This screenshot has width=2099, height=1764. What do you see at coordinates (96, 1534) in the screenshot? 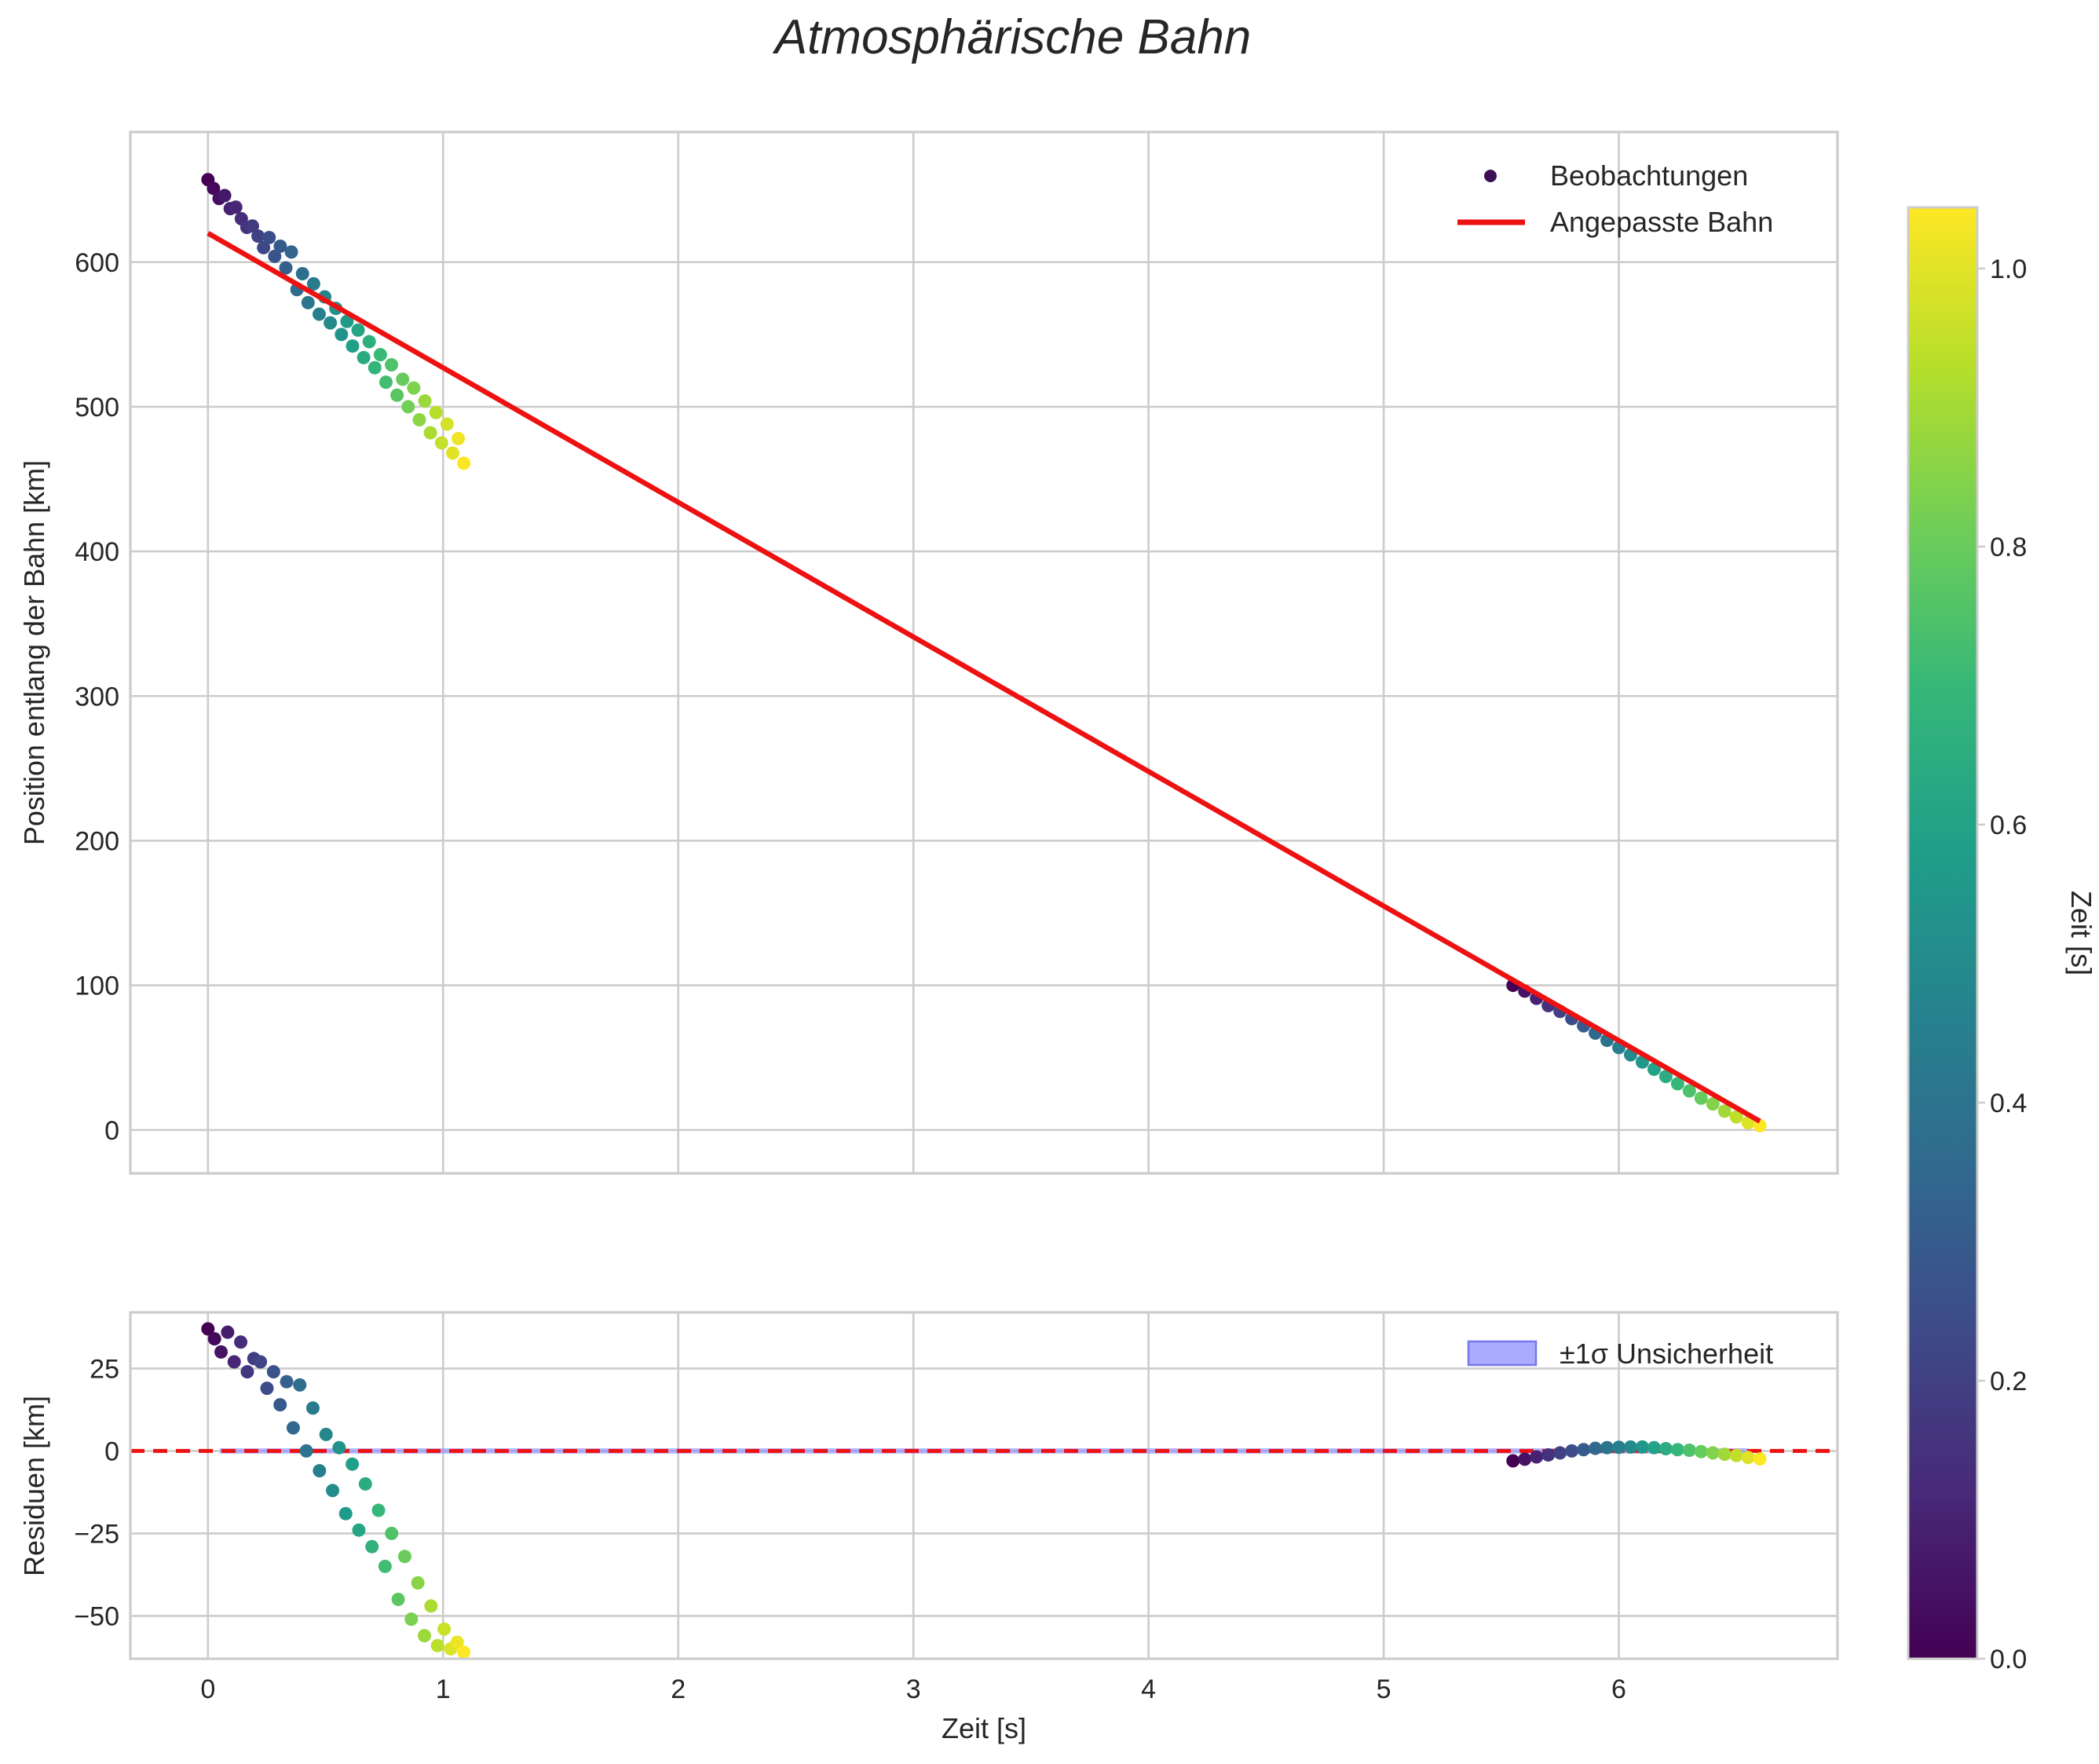
I see `y-tick-label: −25` at bounding box center [96, 1534].